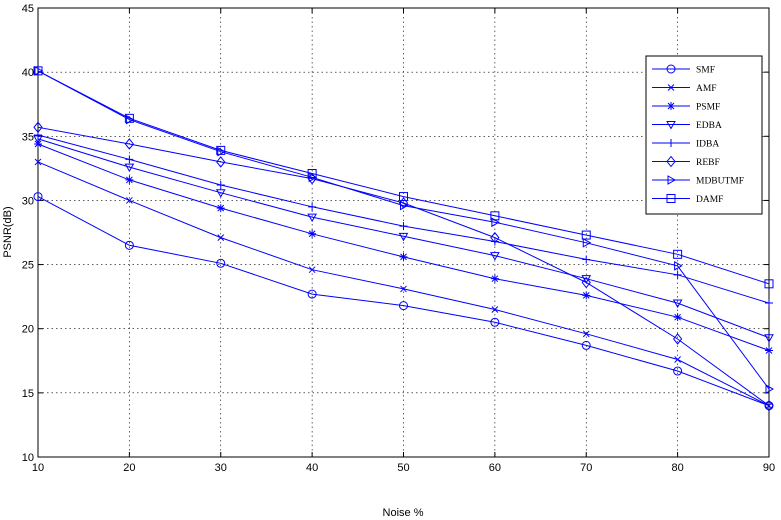 This screenshot has width=781, height=520. Describe the element at coordinates (403, 468) in the screenshot. I see `x-tick-label: 50` at that location.